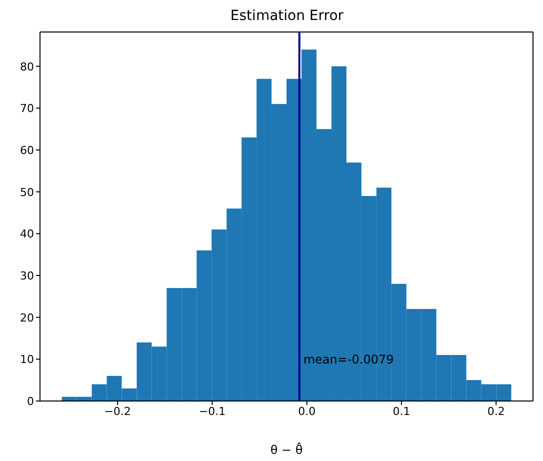 The height and width of the screenshot is (461, 543). What do you see at coordinates (287, 16) in the screenshot?
I see `chart-title: Estimation Error` at bounding box center [287, 16].